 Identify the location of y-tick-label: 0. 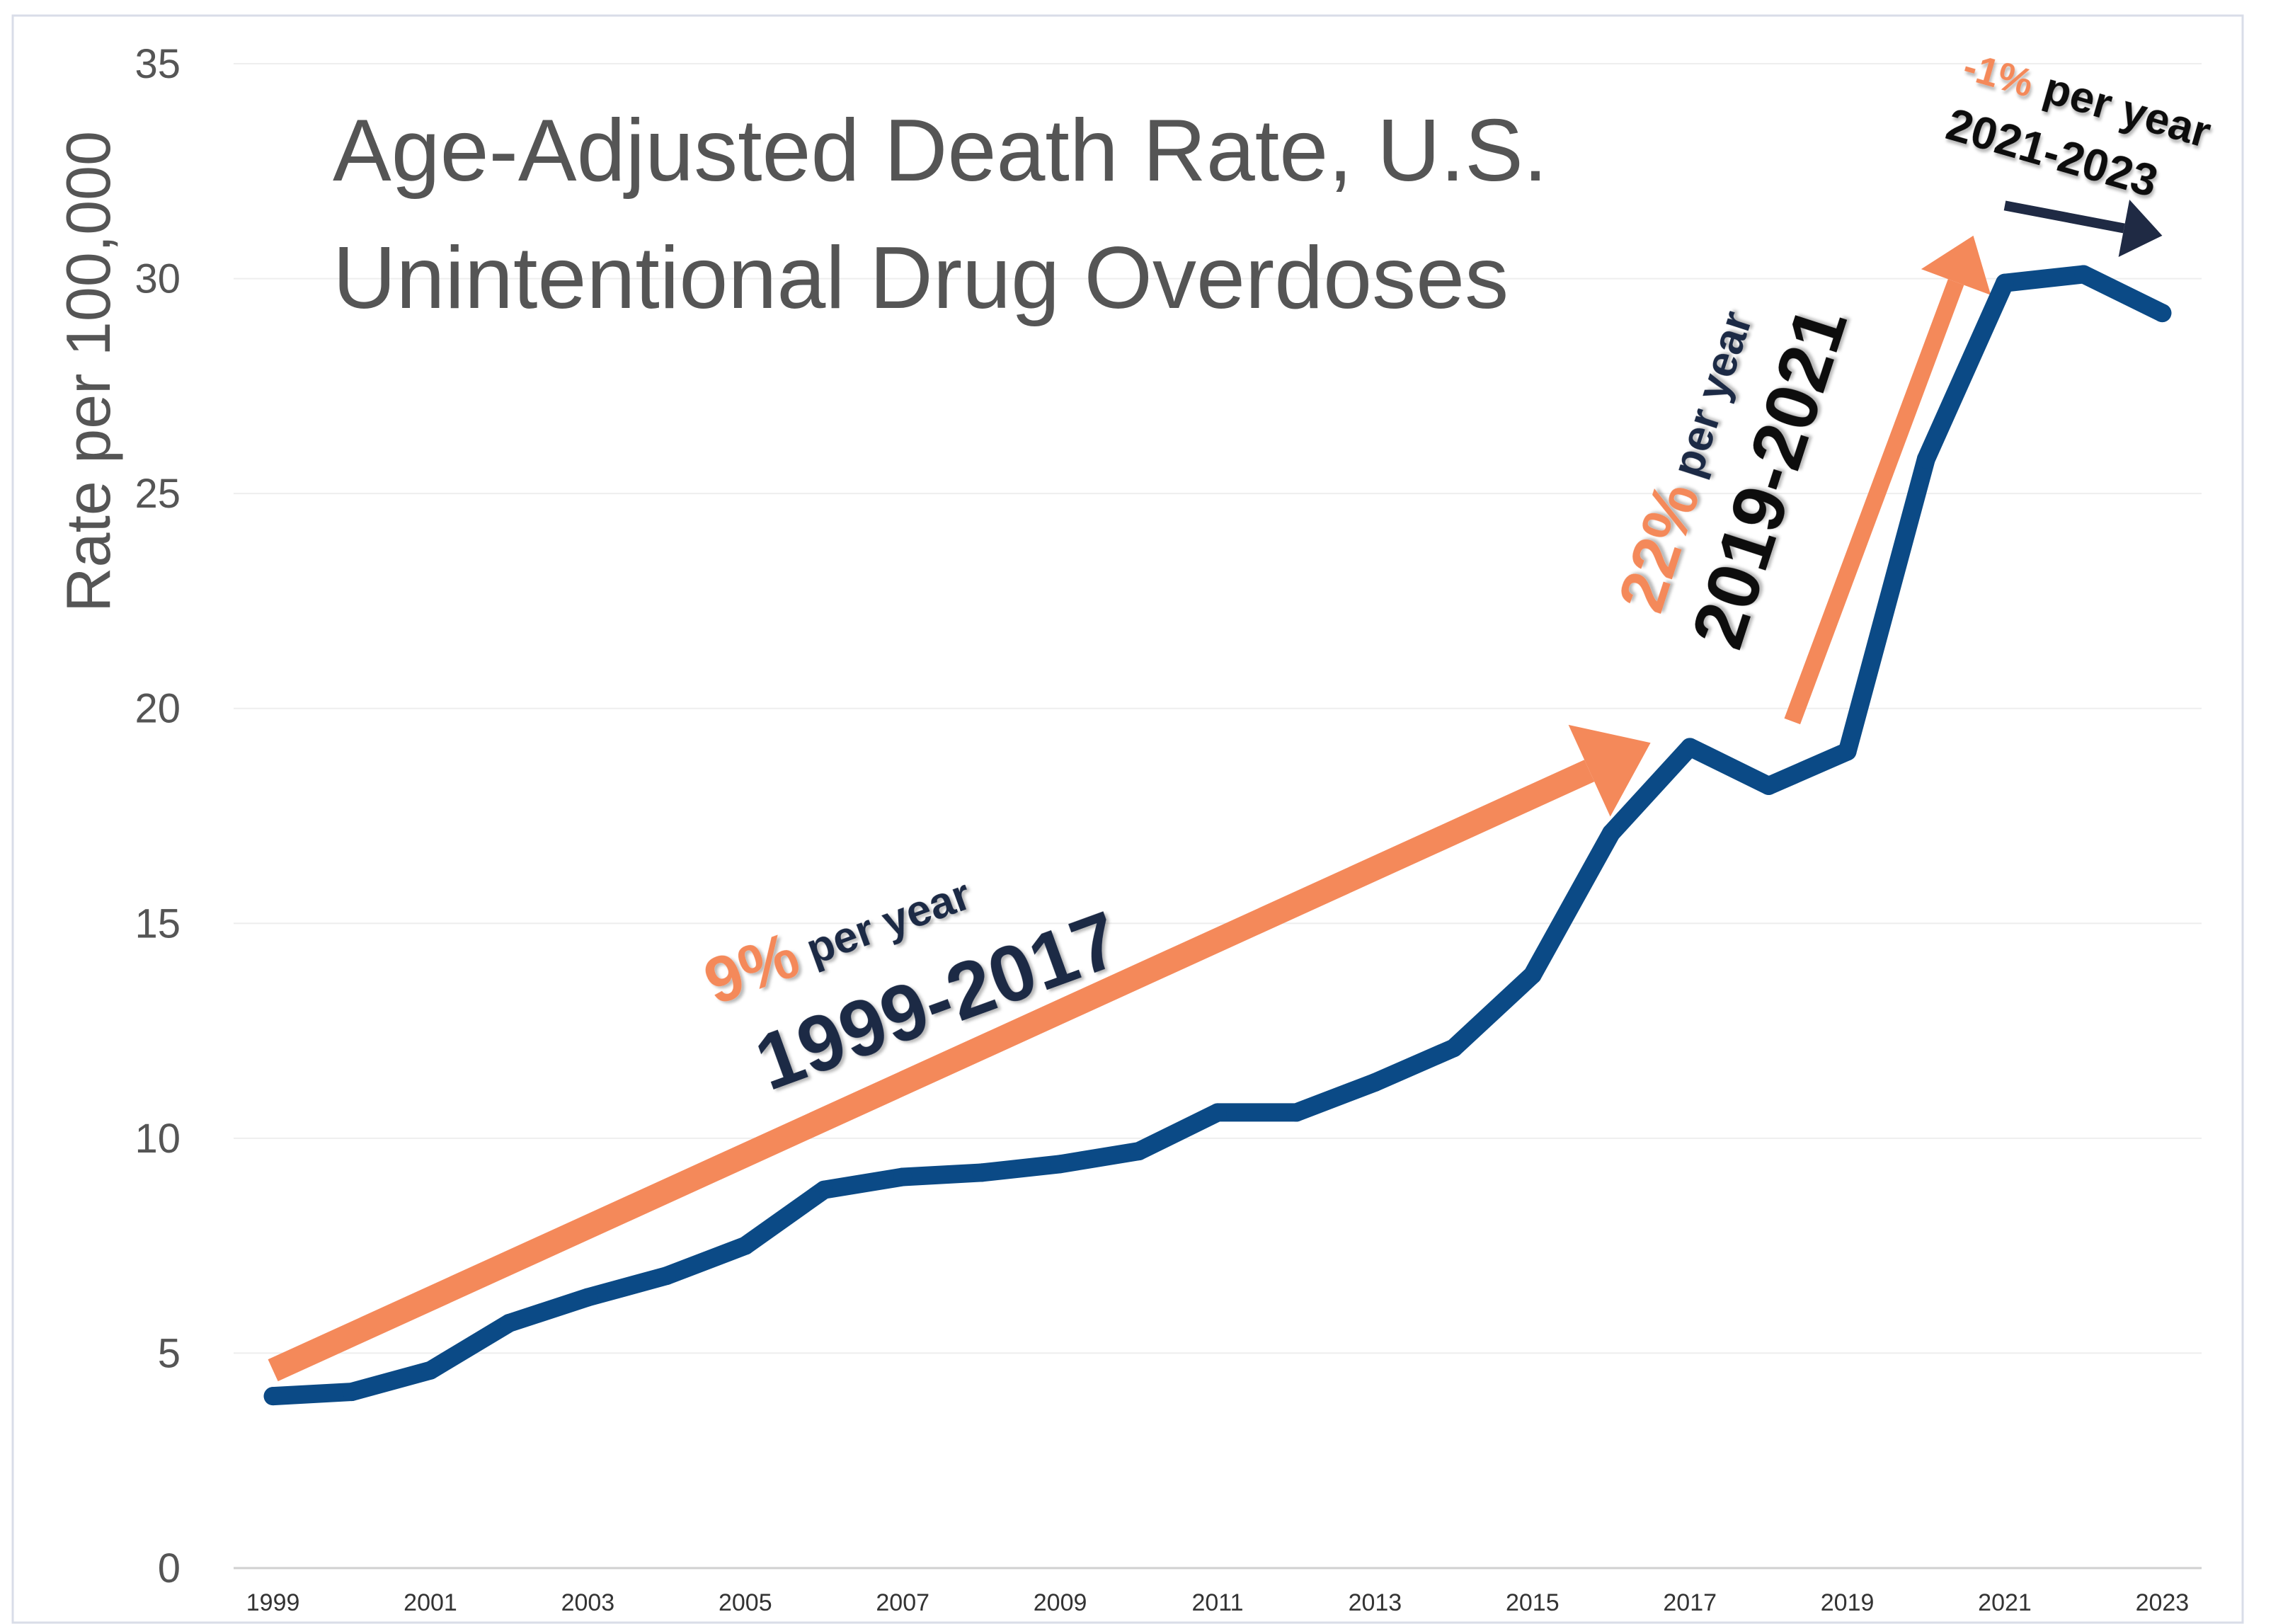
(169, 1568).